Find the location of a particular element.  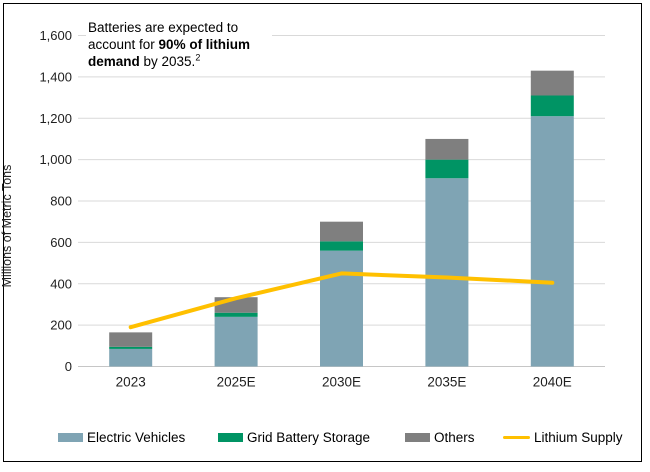

y-tick-label: 800 is located at coordinates (61, 201).